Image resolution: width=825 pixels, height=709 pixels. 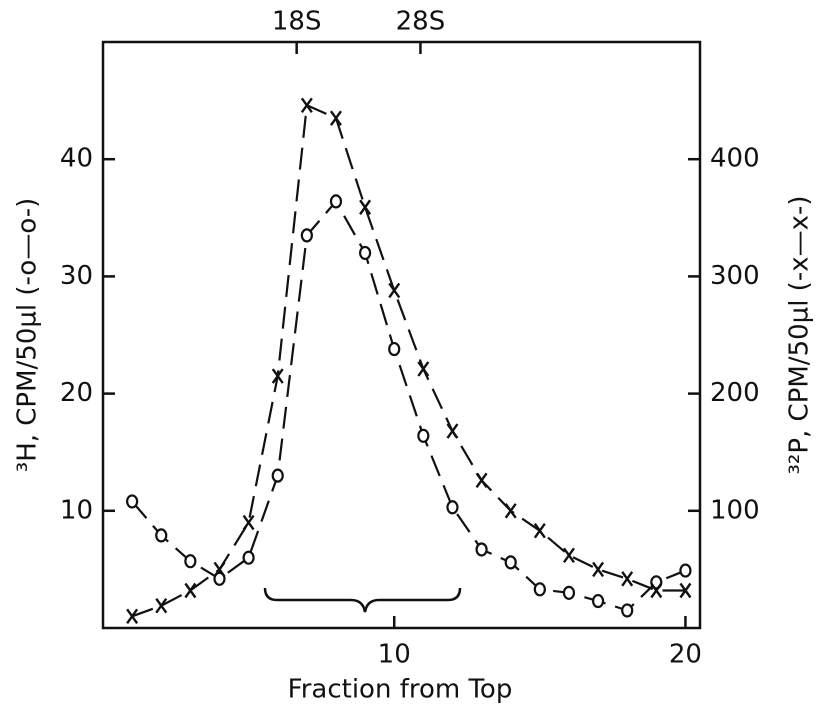 What do you see at coordinates (735, 393) in the screenshot?
I see `y2-tick-label: 200` at bounding box center [735, 393].